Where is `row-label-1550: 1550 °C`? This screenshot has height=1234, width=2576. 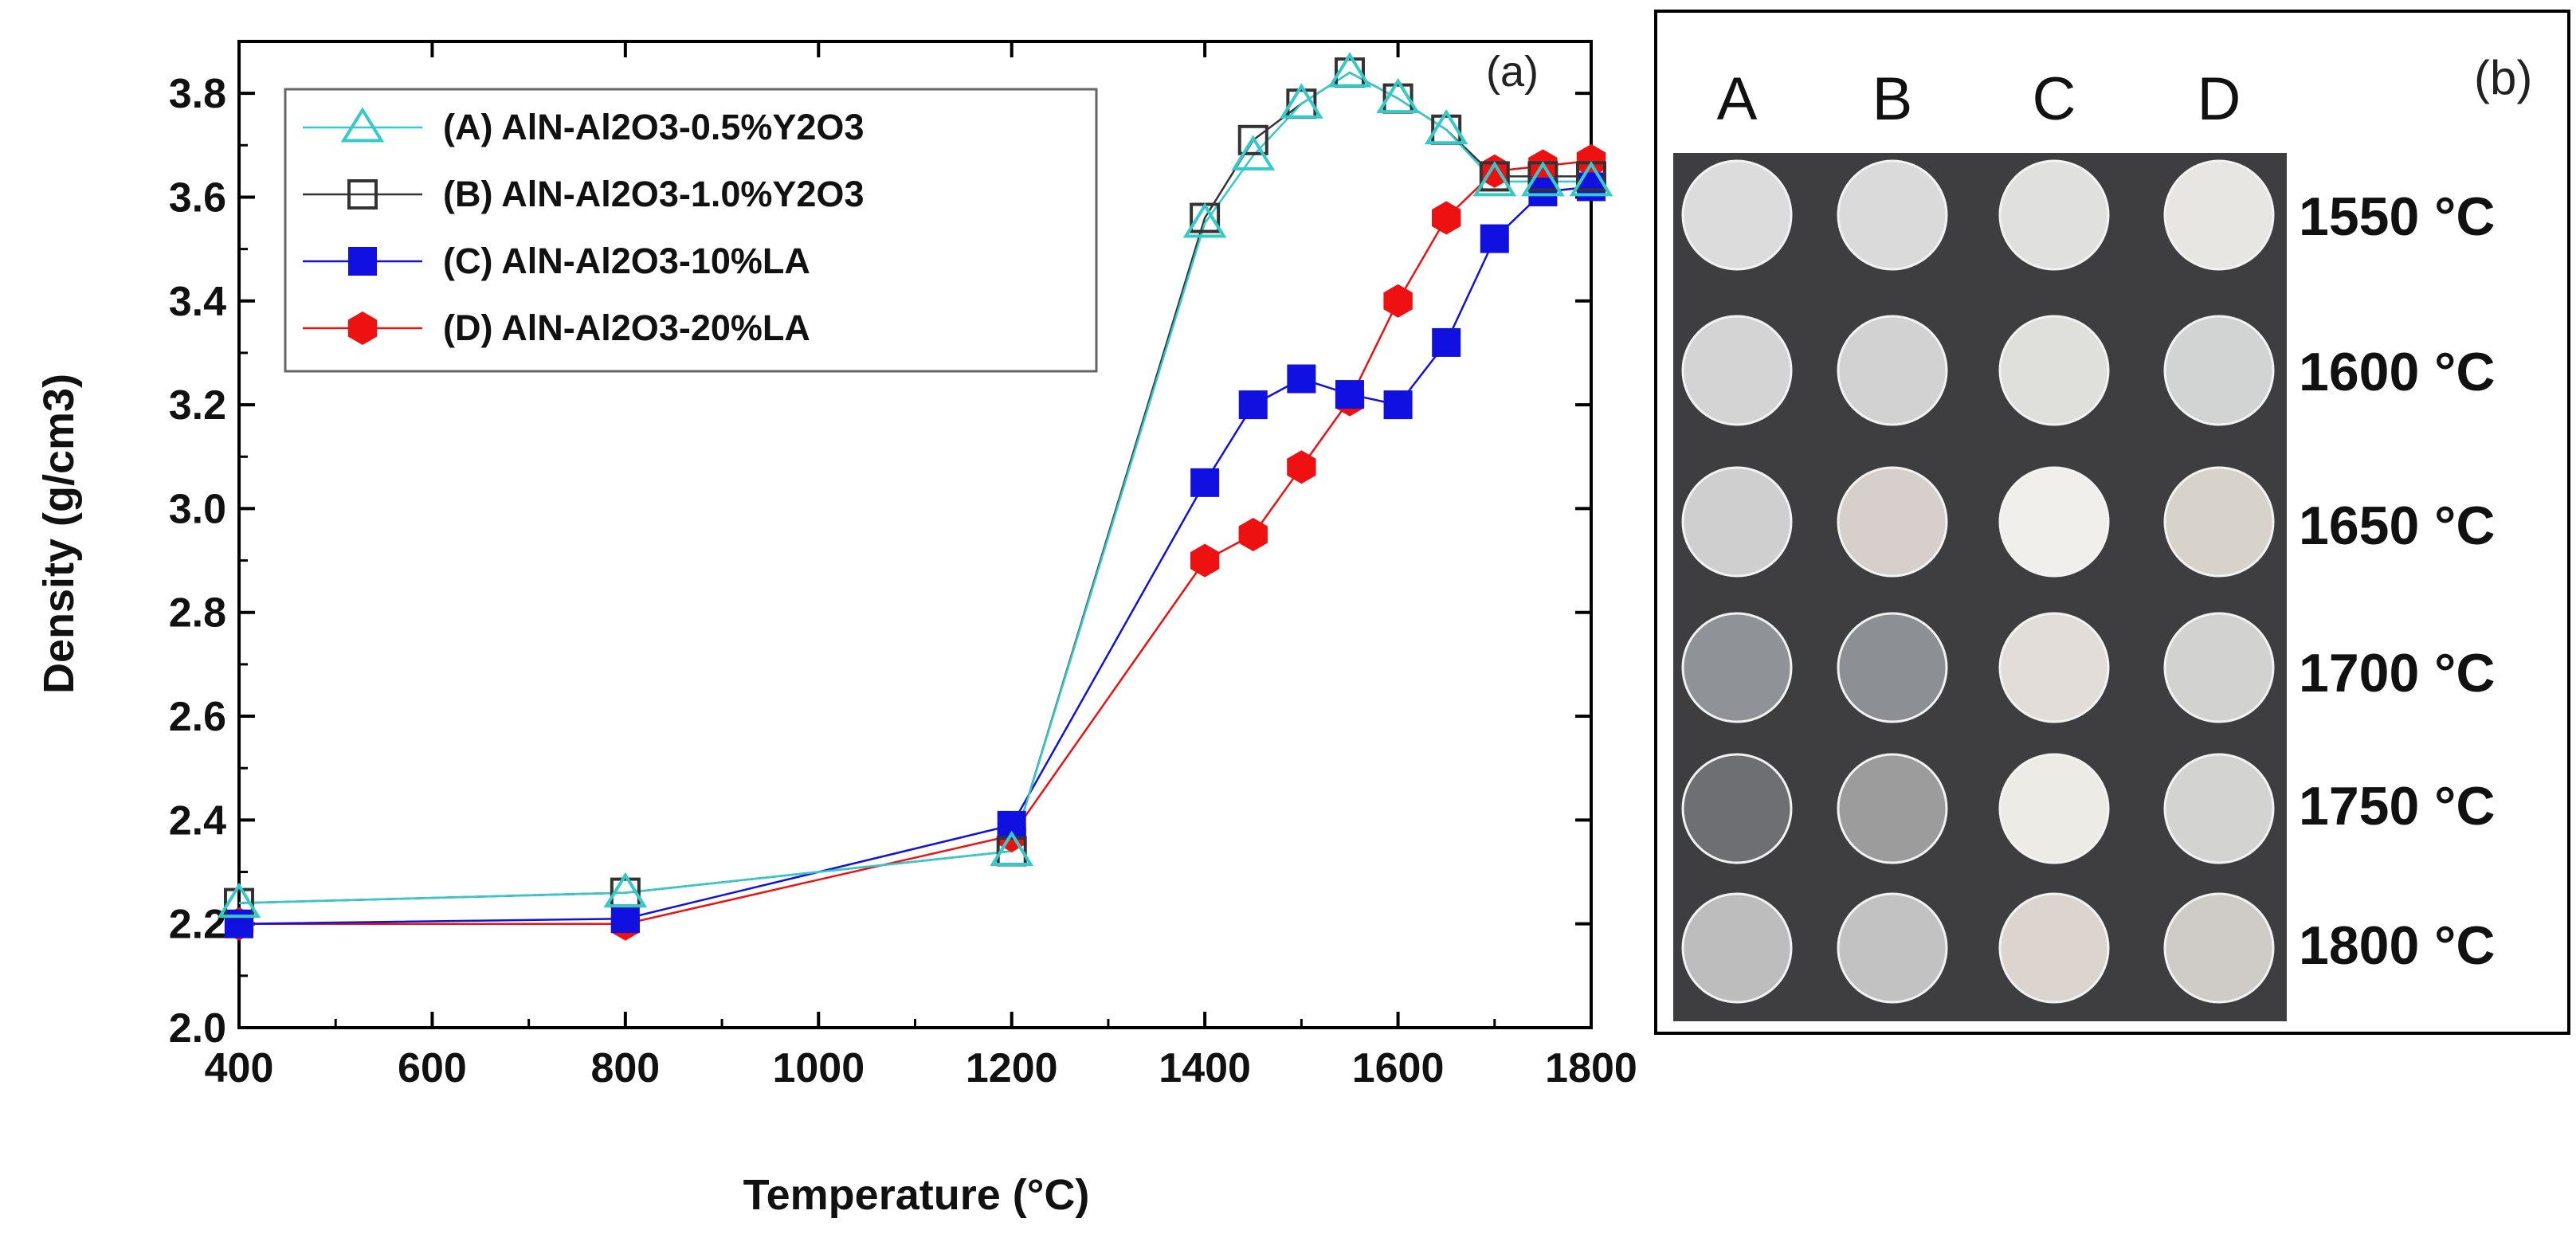
row-label-1550: 1550 °C is located at coordinates (2397, 216).